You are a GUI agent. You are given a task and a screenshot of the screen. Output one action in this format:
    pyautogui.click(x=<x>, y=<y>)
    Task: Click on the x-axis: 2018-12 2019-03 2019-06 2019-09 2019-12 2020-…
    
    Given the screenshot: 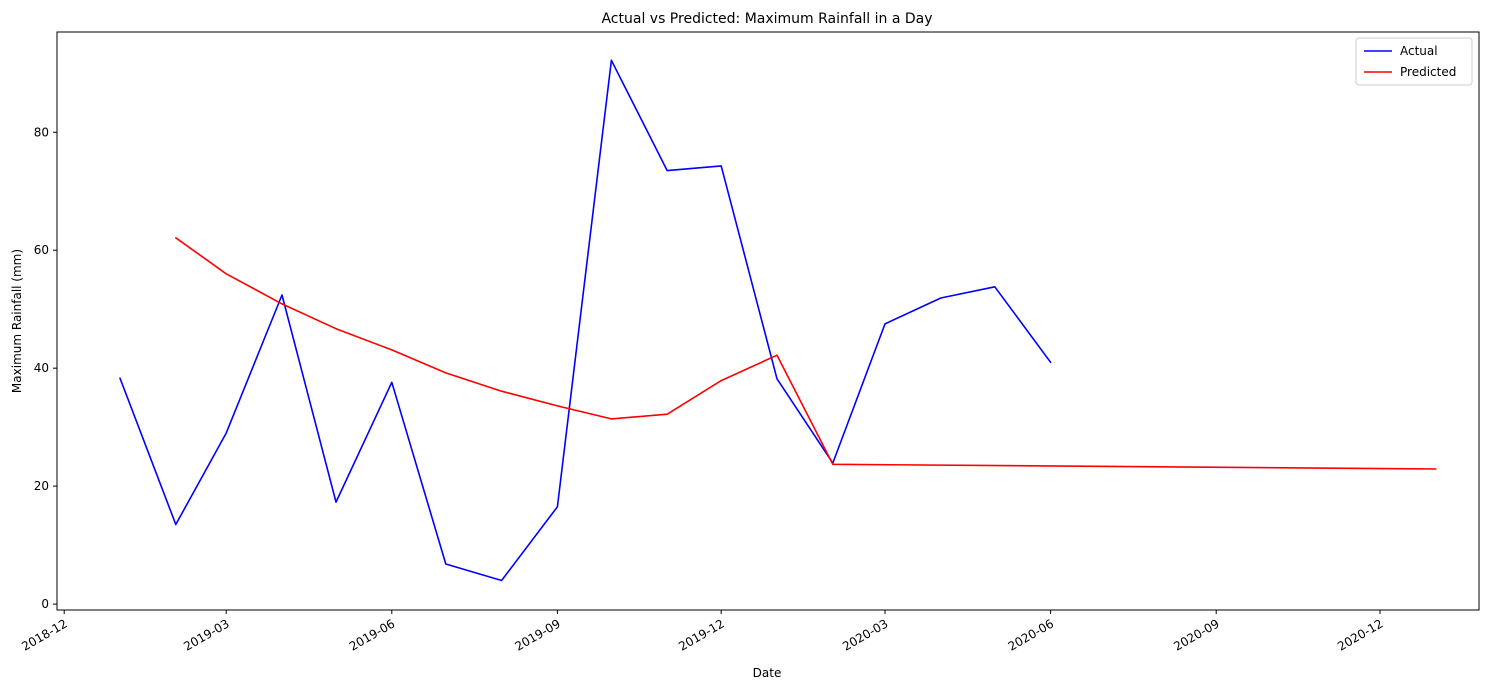 What is the action you would take?
    pyautogui.click(x=702, y=632)
    